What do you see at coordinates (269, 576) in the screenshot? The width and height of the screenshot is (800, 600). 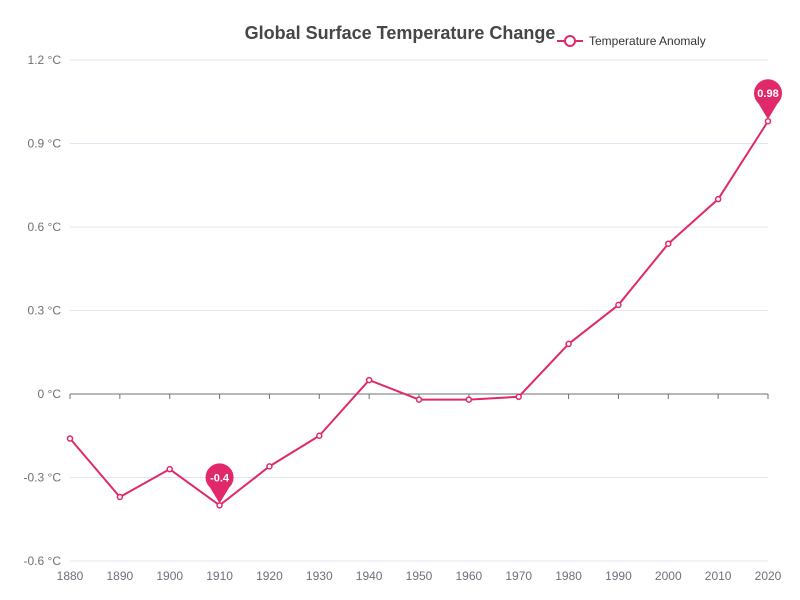 I see `x-tick-label: 1920` at bounding box center [269, 576].